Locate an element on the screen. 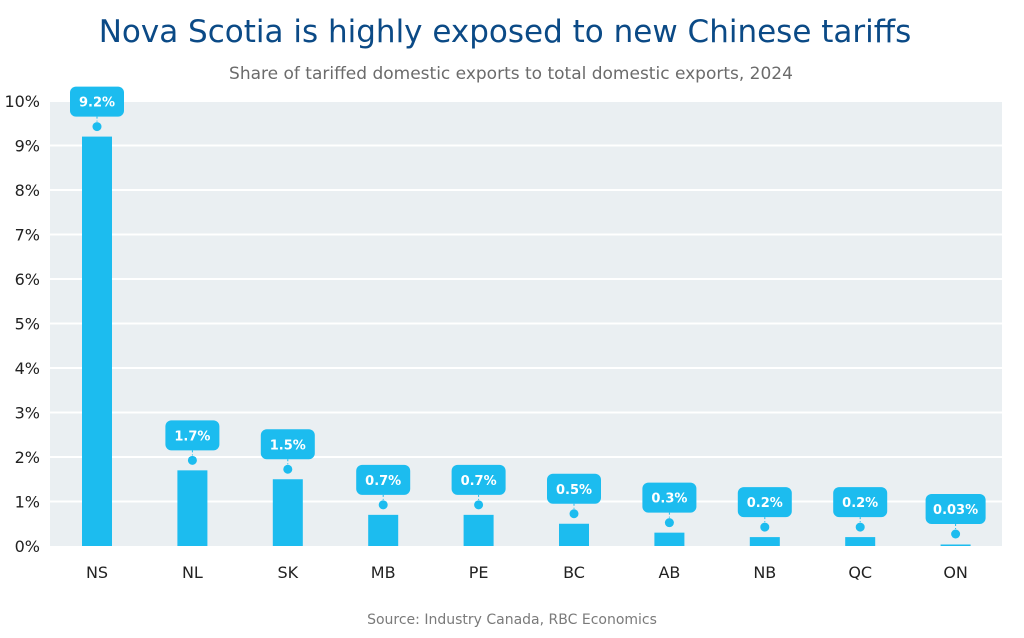  data-label: 0.03% is located at coordinates (955, 510).